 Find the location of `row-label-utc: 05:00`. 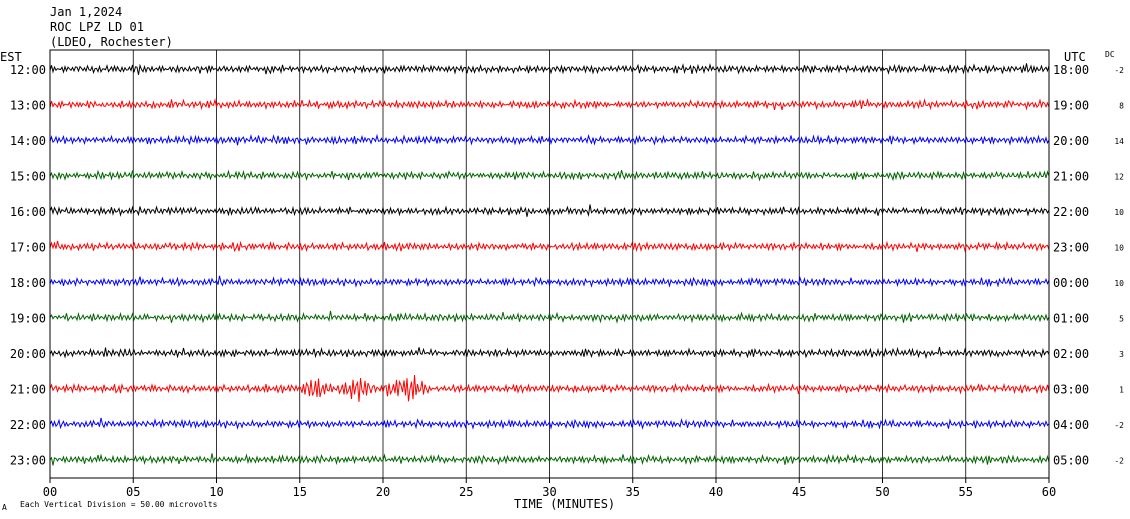

row-label-utc: 05:00 is located at coordinates (1071, 461).